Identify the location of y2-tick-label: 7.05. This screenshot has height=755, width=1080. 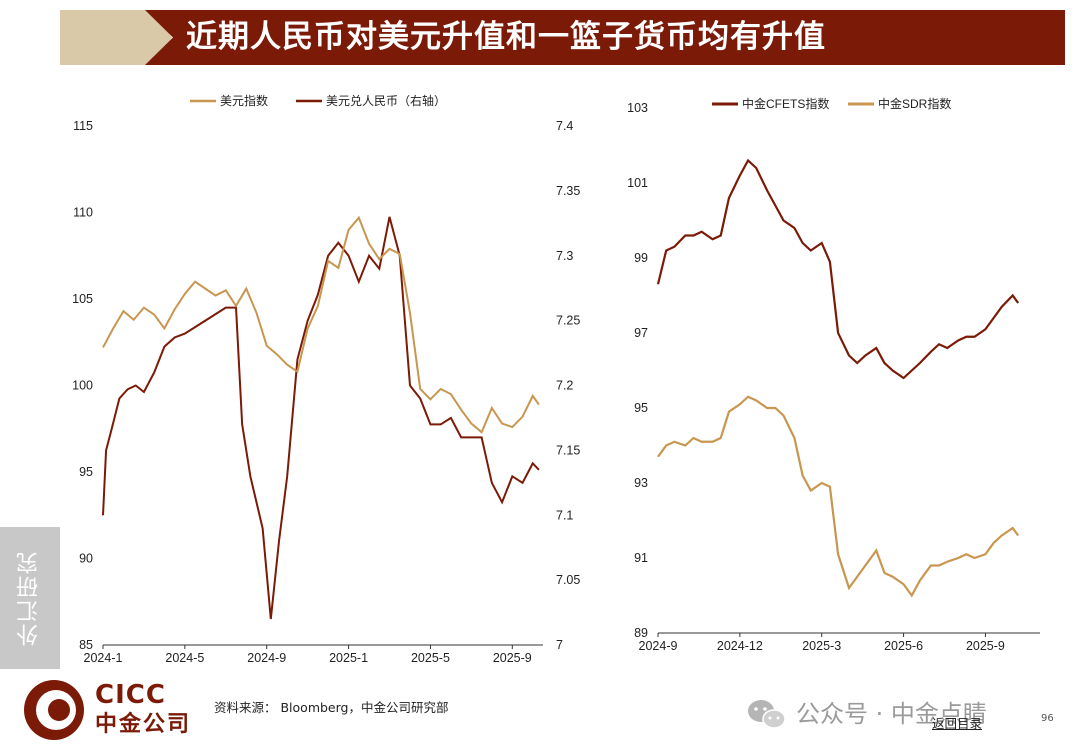
(568, 580).